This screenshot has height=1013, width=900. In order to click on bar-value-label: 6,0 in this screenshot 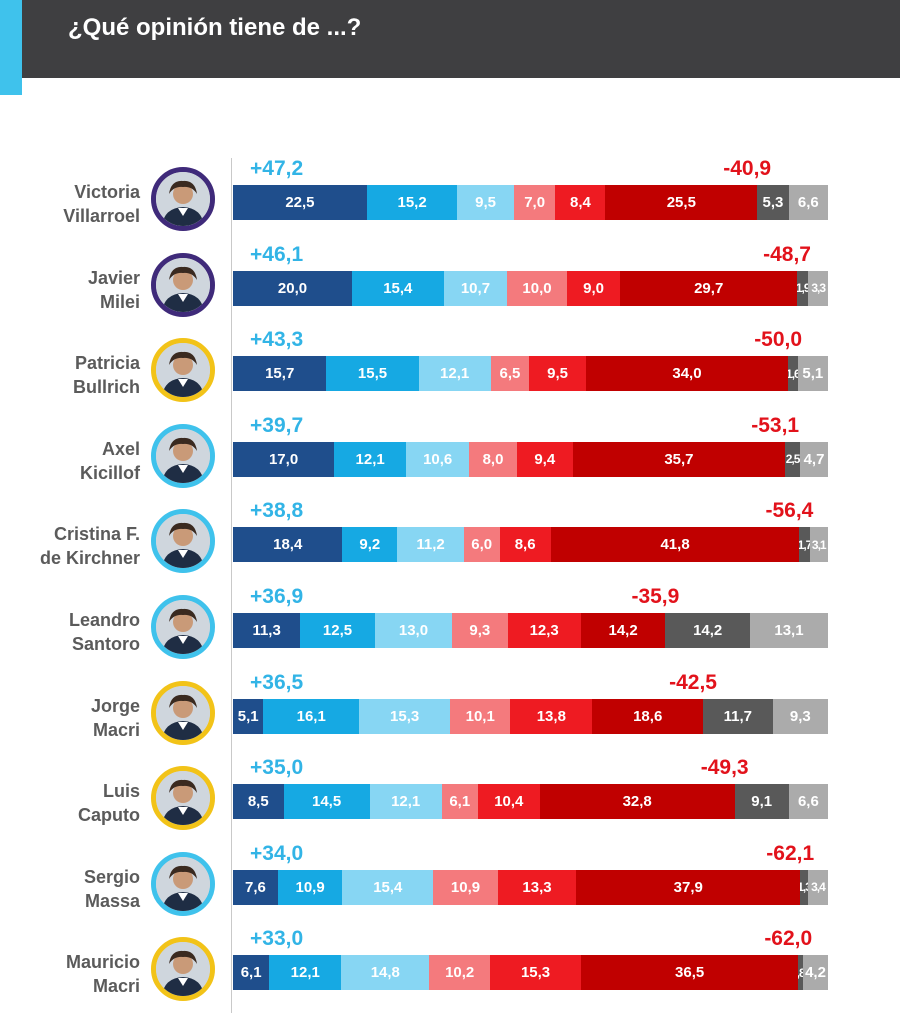, I will do `click(482, 545)`.